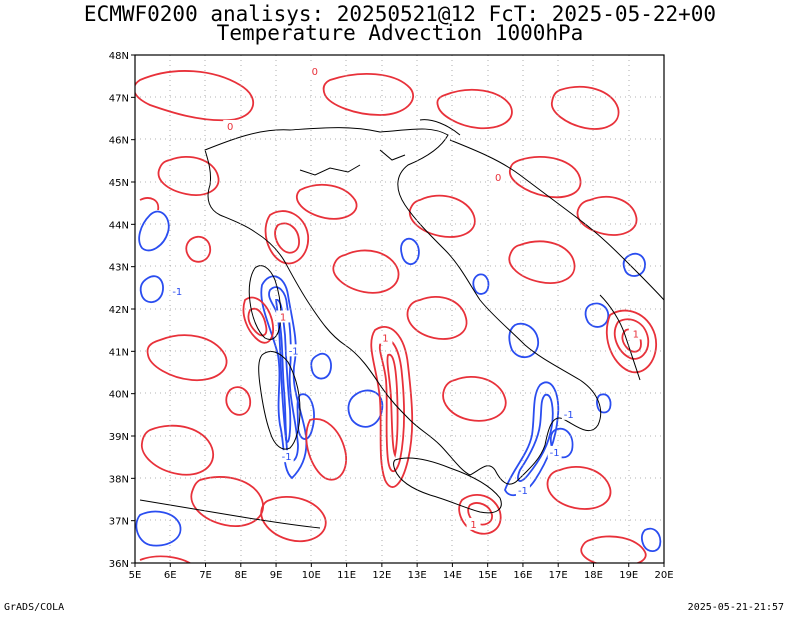 The width and height of the screenshot is (800, 618). I want to click on lon-label: 6E, so click(170, 575).